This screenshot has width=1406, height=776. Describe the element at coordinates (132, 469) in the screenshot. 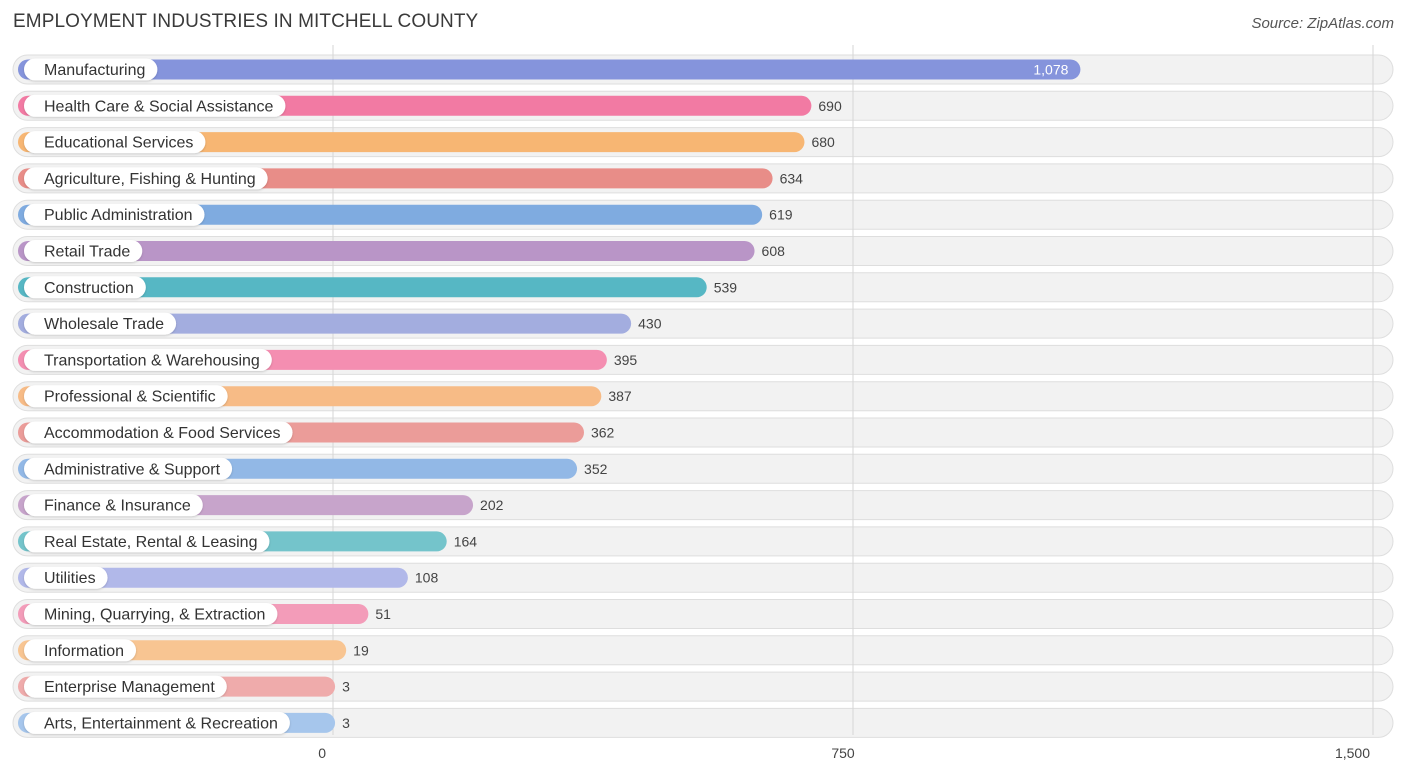

I see `category-label: Administrative & Support` at that location.